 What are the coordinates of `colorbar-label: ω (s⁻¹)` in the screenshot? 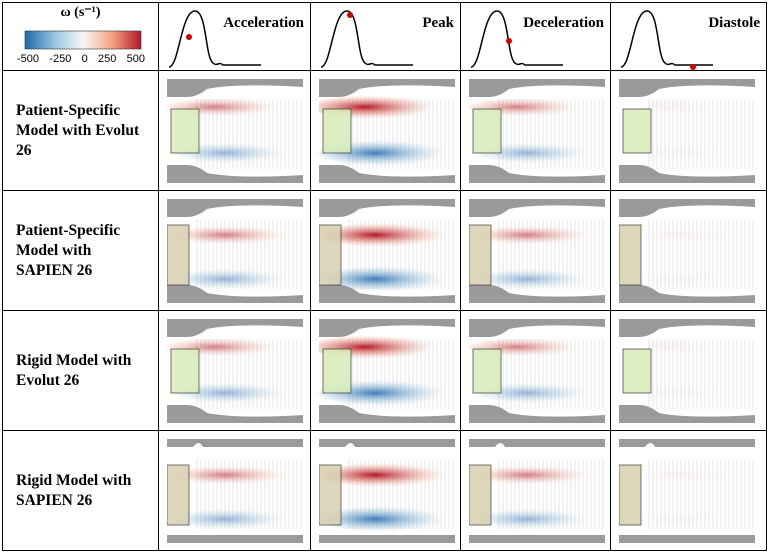 It's located at (80, 12).